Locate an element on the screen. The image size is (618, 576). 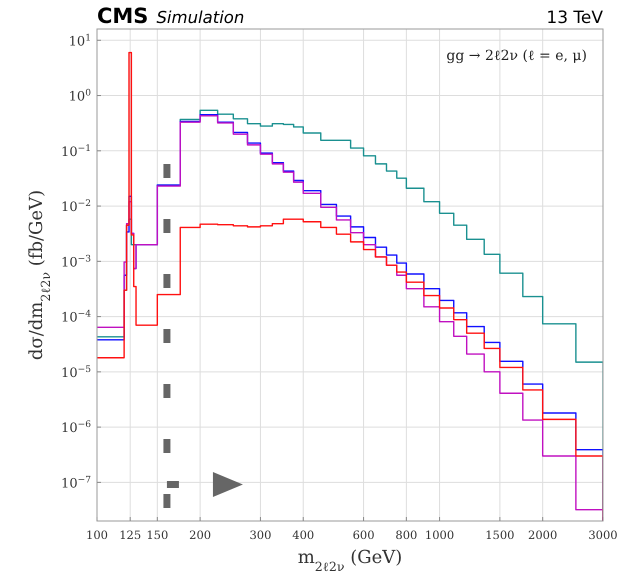
x-tick-label: 200 is located at coordinates (200, 535).